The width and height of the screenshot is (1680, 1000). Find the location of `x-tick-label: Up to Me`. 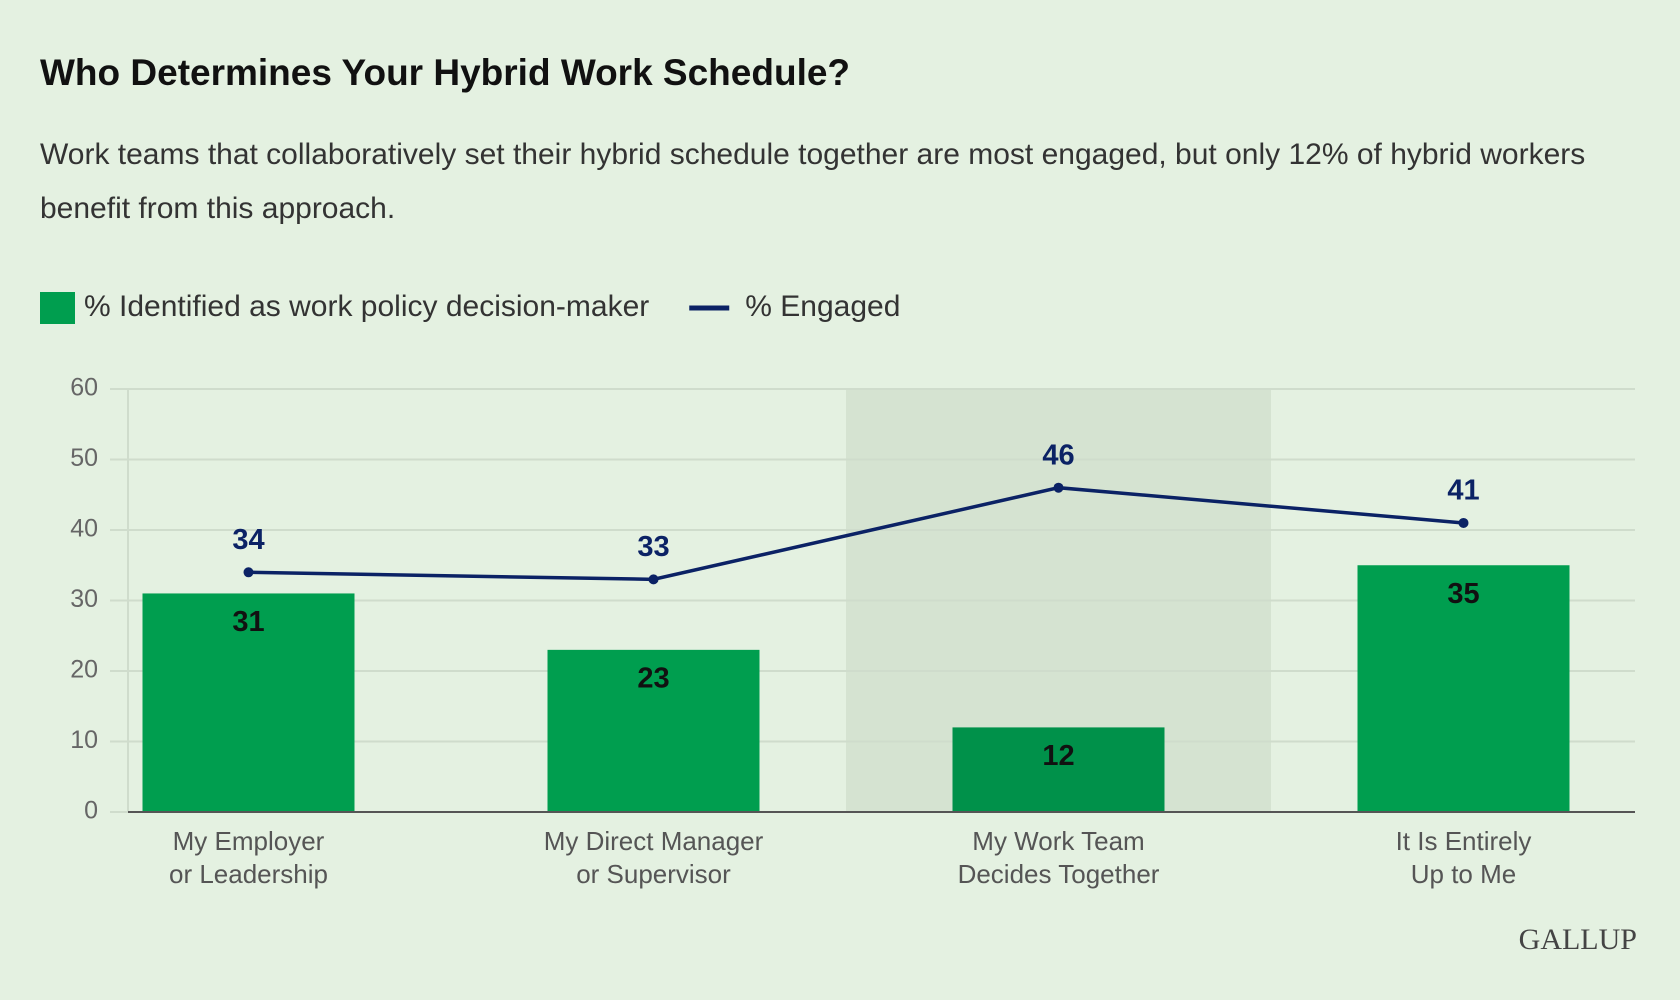

x-tick-label: Up to Me is located at coordinates (1464, 874).